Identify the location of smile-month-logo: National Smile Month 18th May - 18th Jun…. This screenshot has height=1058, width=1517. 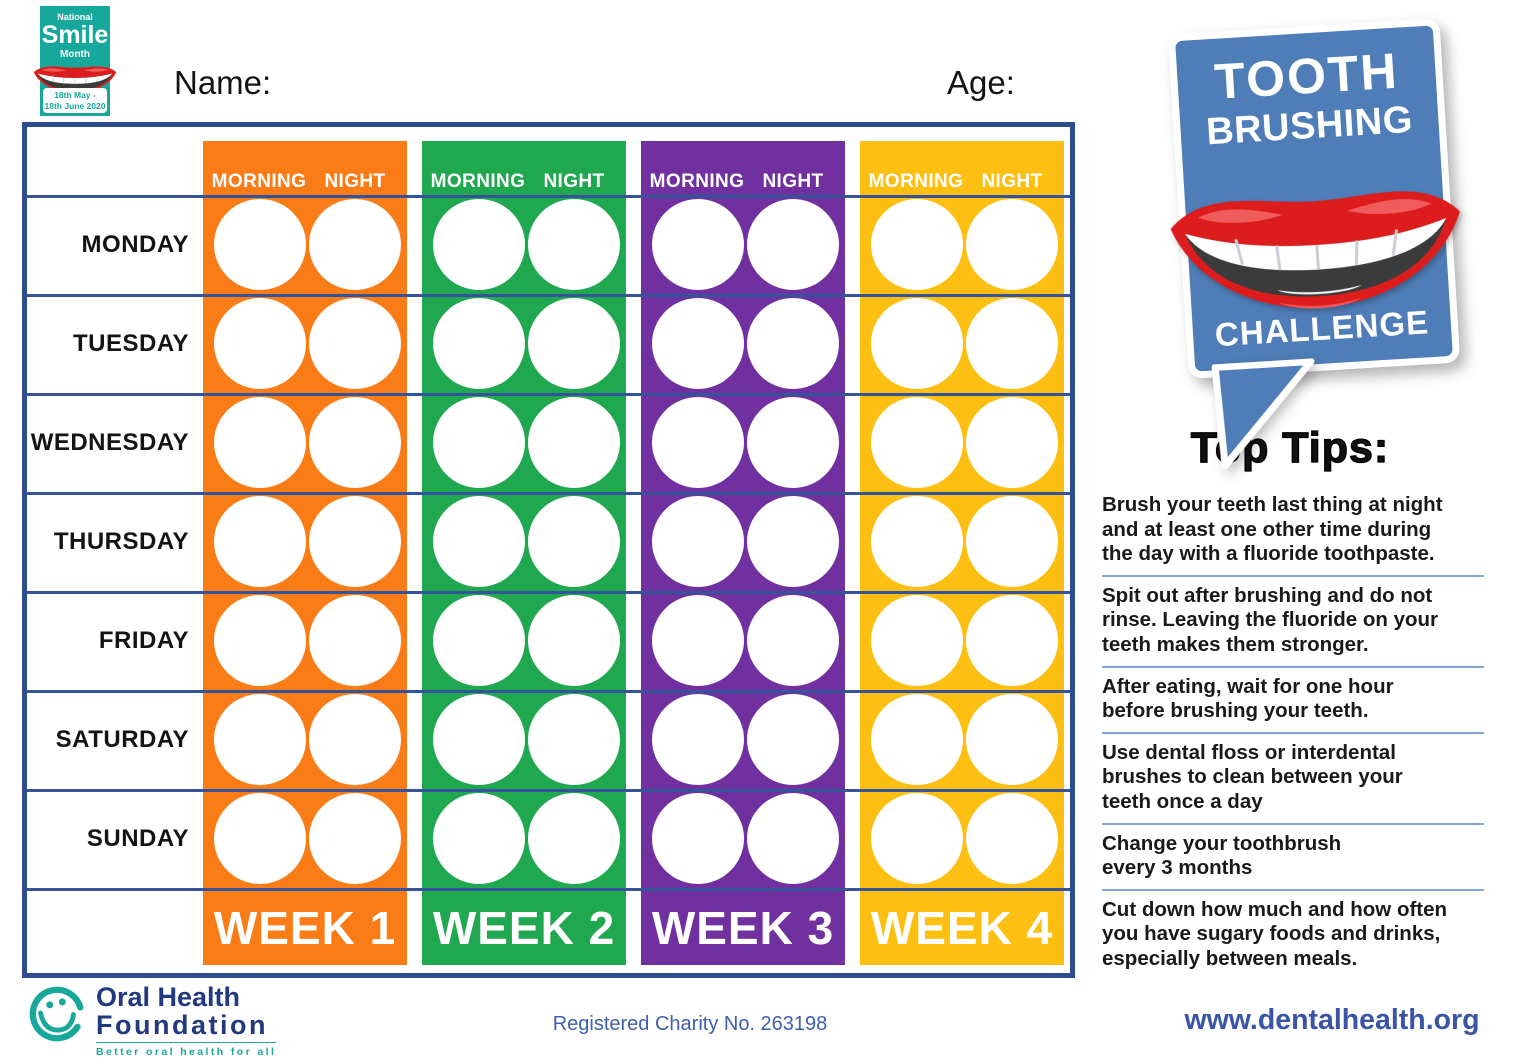
(75, 61).